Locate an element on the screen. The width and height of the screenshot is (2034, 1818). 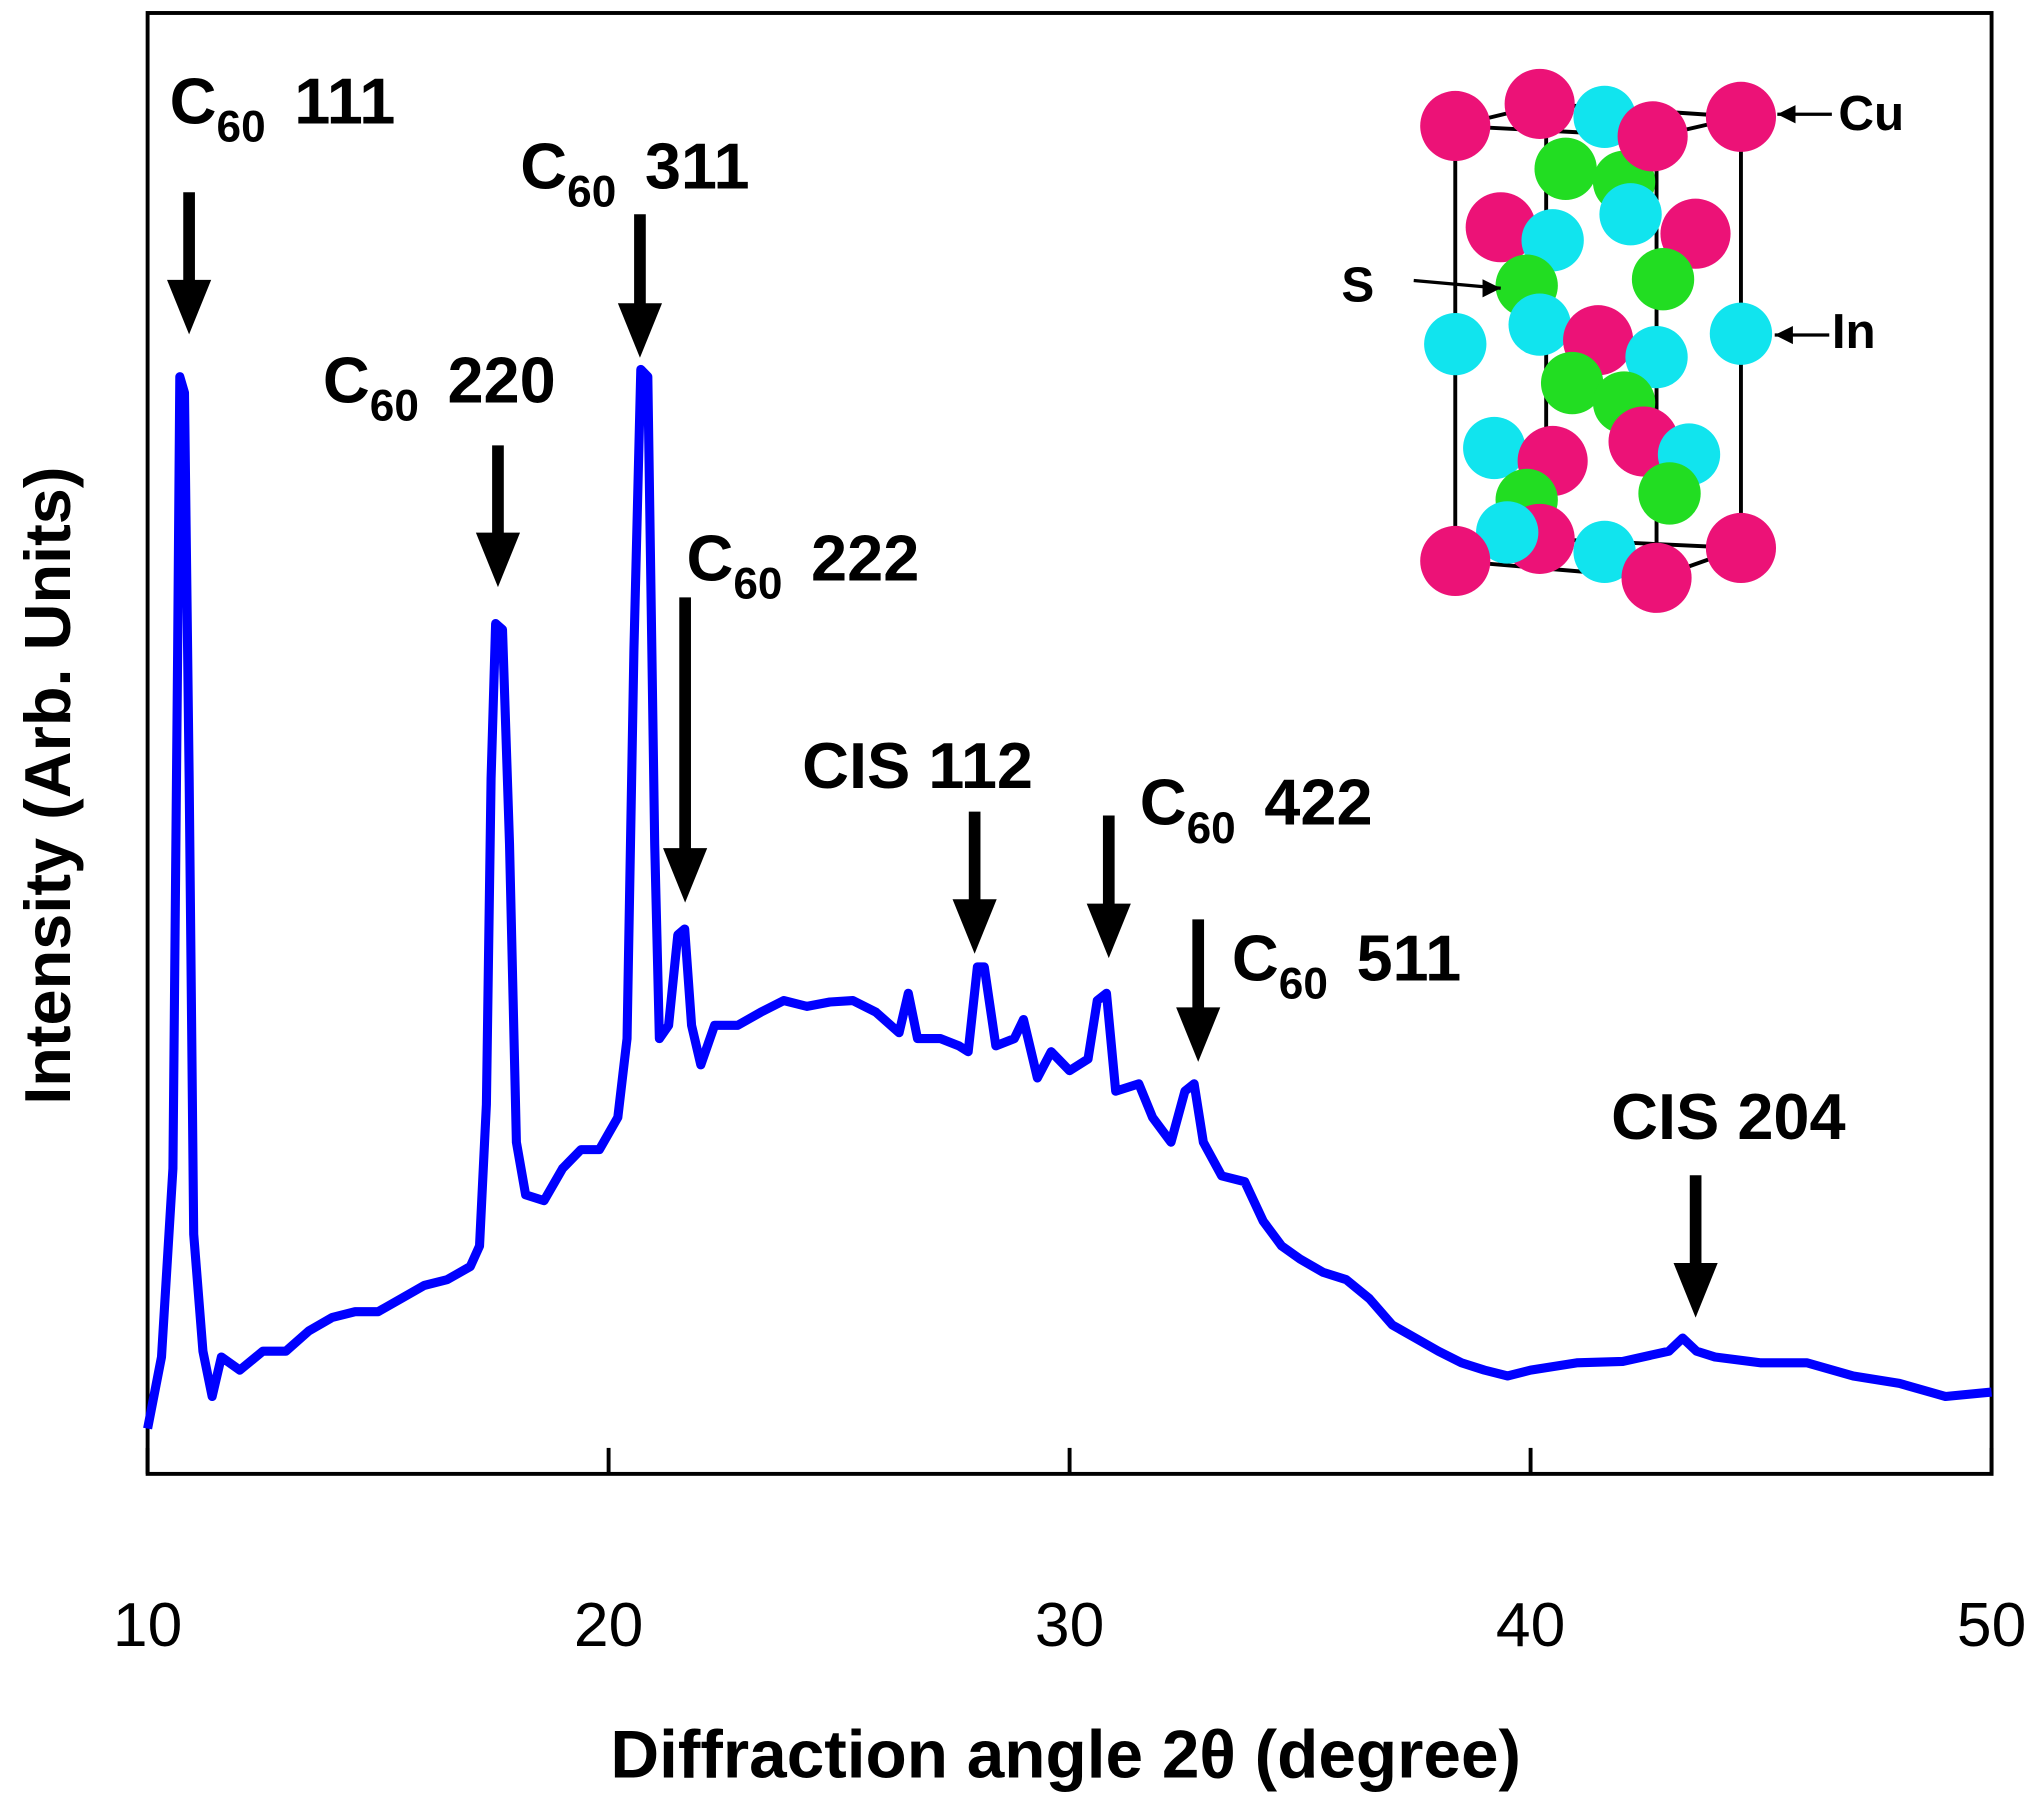
crystal-inset: Cu S In is located at coordinates (1622, 340).